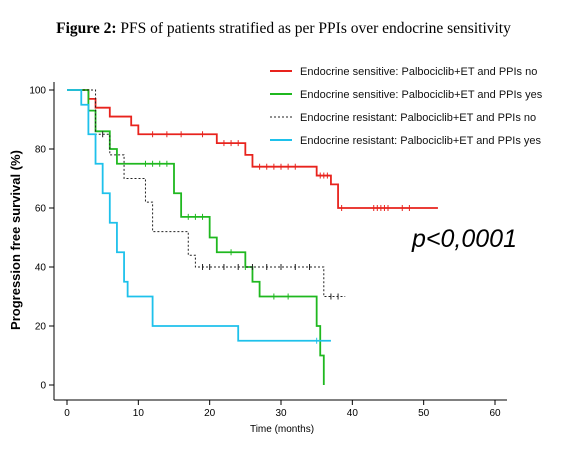  Describe the element at coordinates (41, 268) in the screenshot. I see `y-tick-label-40: 40` at that location.